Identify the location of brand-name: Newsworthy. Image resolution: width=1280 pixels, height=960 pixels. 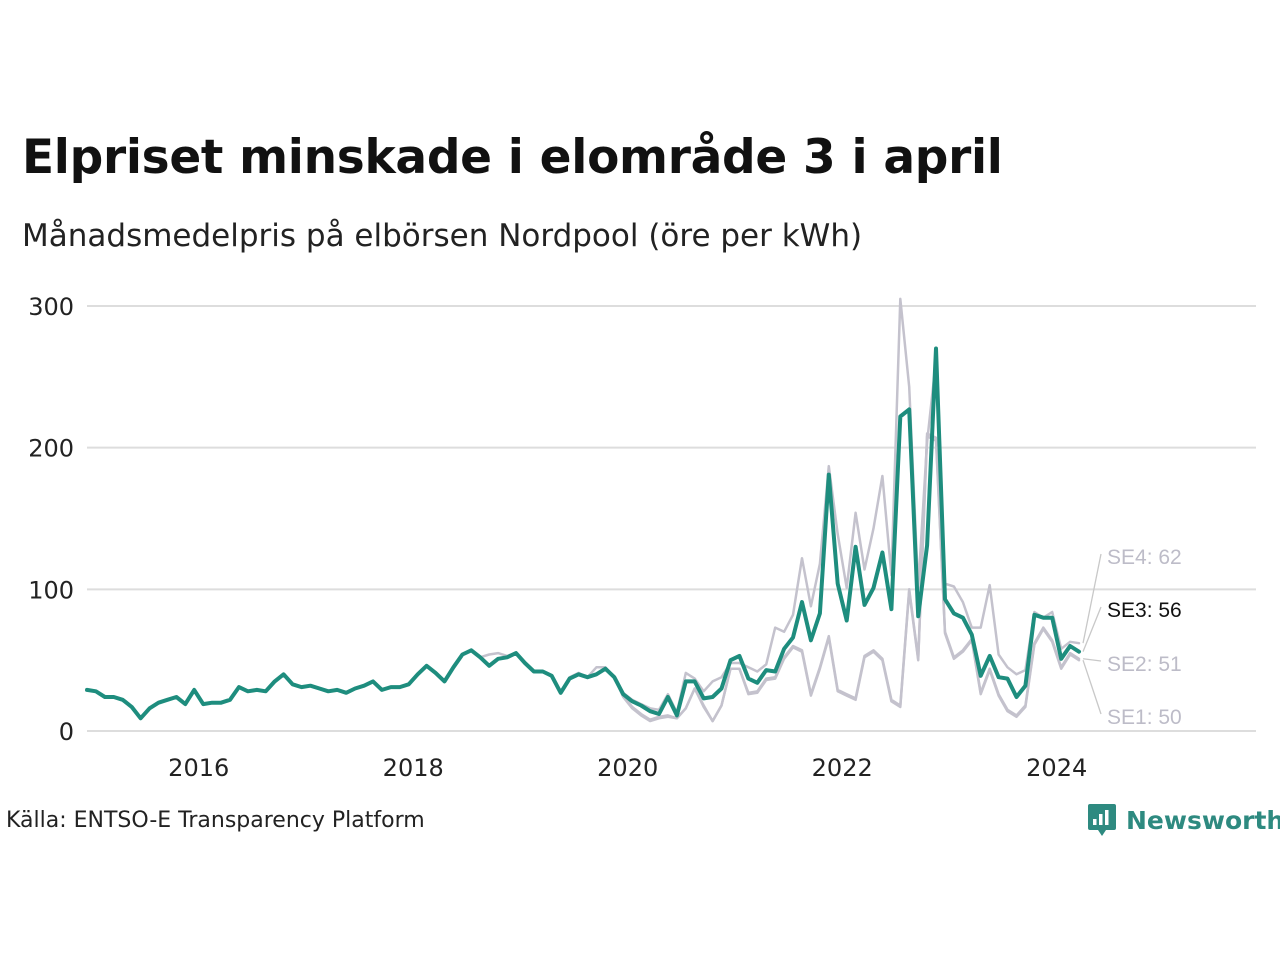
(1203, 820).